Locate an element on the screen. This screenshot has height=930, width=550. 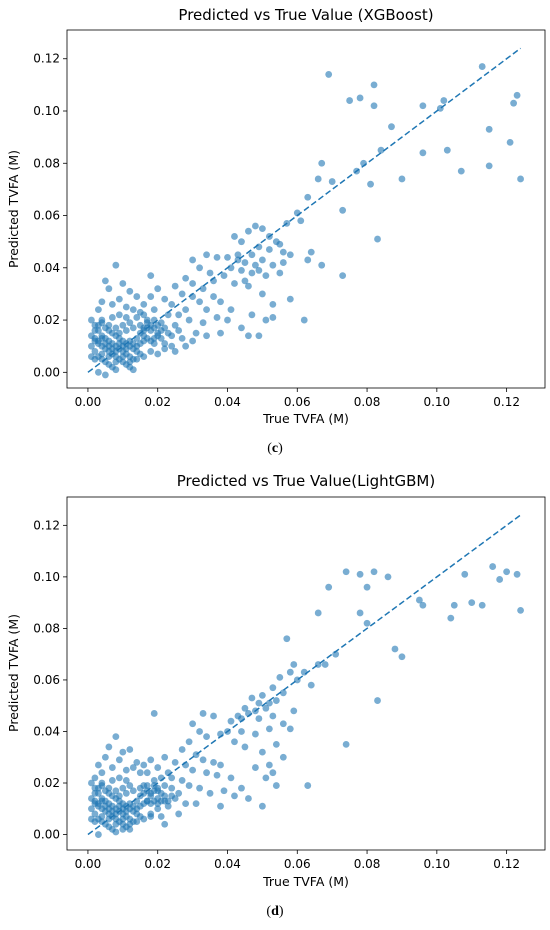
x-tick-label: 0.08 is located at coordinates (367, 402).